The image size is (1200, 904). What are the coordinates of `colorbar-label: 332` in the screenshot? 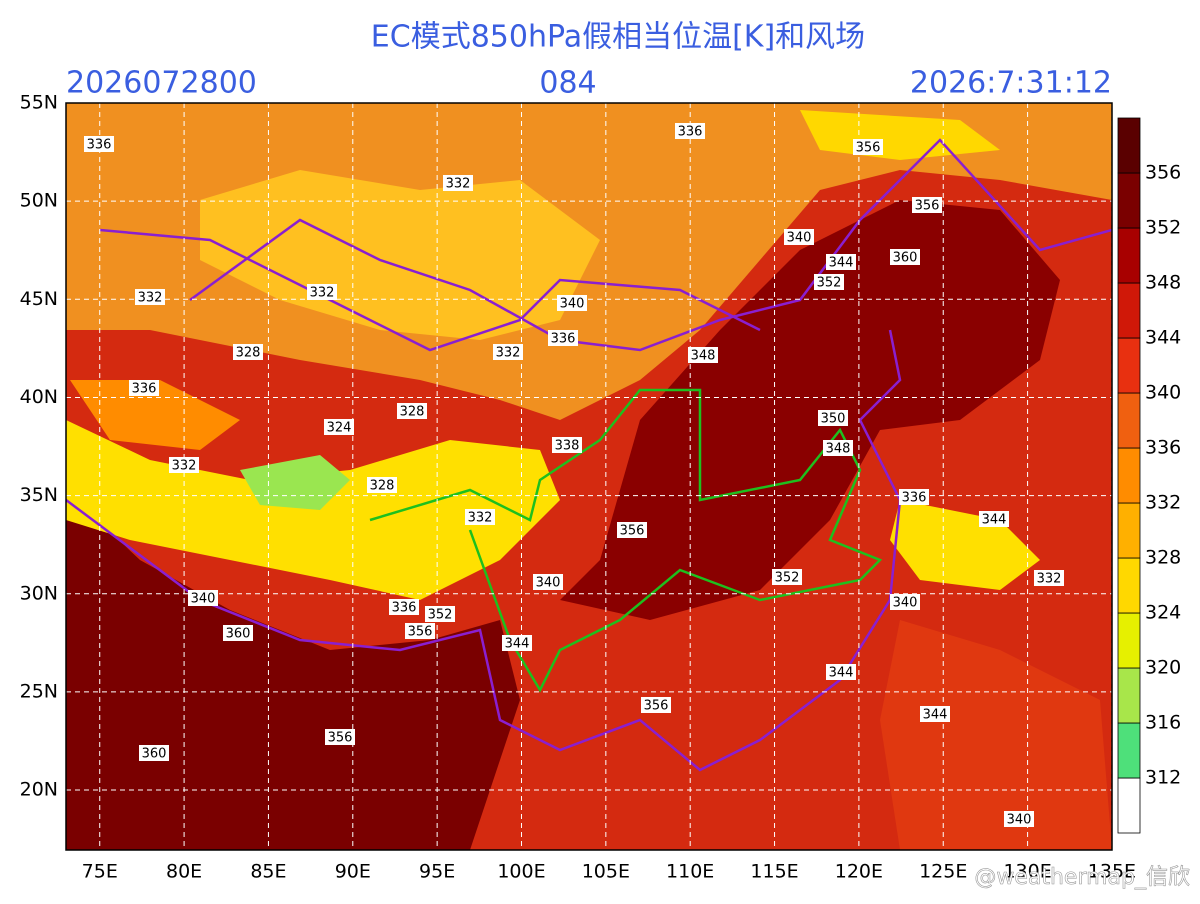 It's located at (1163, 503).